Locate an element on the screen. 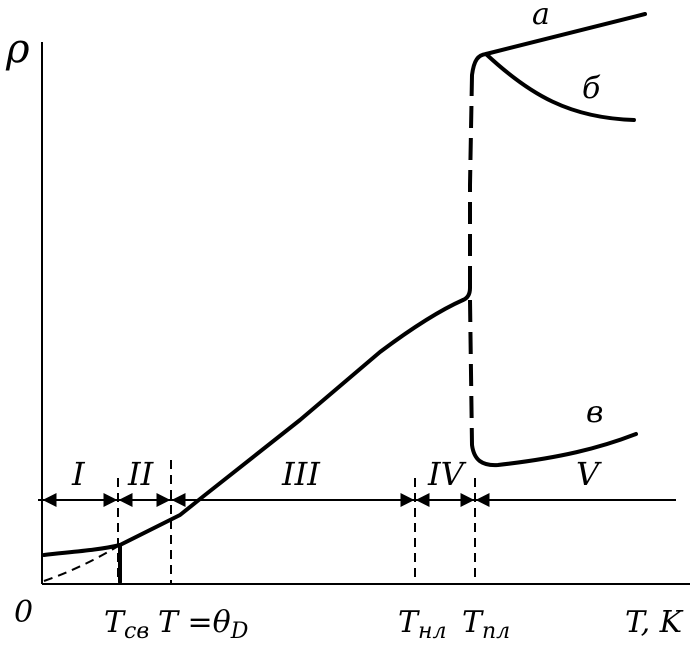 The image size is (700, 654). zone-label-i: I is located at coordinates (78, 474).